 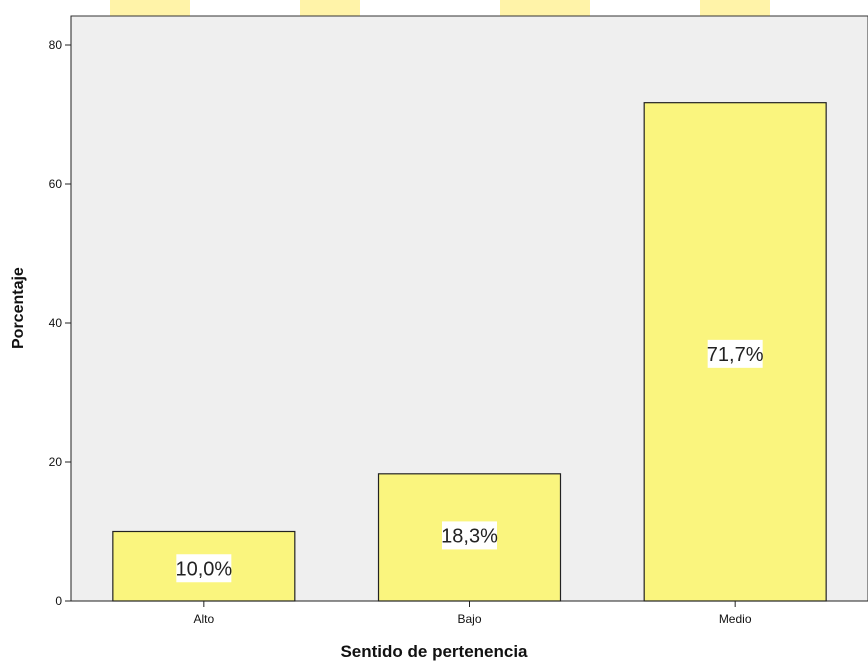 What do you see at coordinates (434, 8) in the screenshot?
I see `top-banner-decoration` at bounding box center [434, 8].